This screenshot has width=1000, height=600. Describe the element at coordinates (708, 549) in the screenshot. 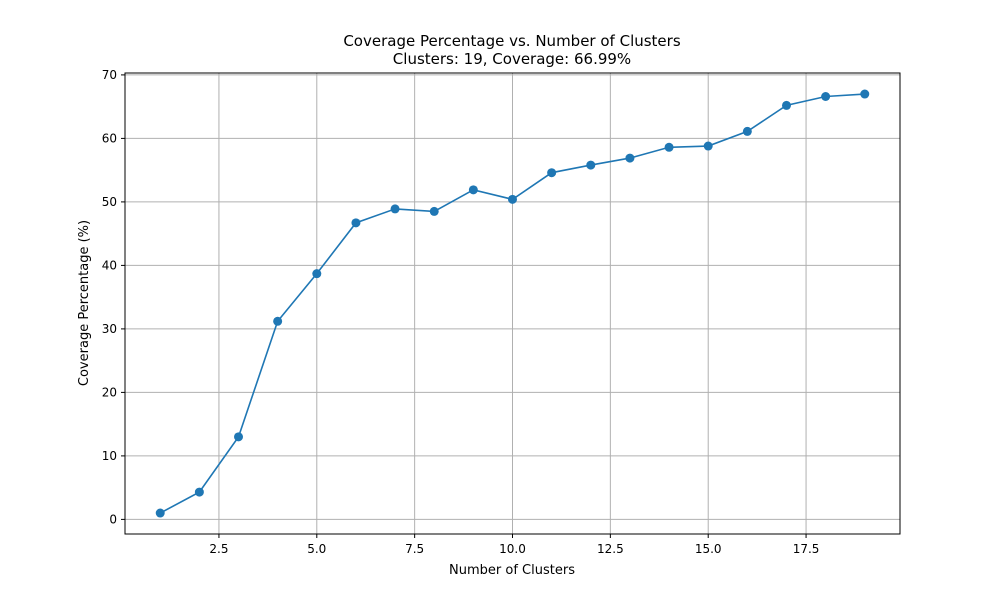

I see `x-tick-label: 15.0` at that location.